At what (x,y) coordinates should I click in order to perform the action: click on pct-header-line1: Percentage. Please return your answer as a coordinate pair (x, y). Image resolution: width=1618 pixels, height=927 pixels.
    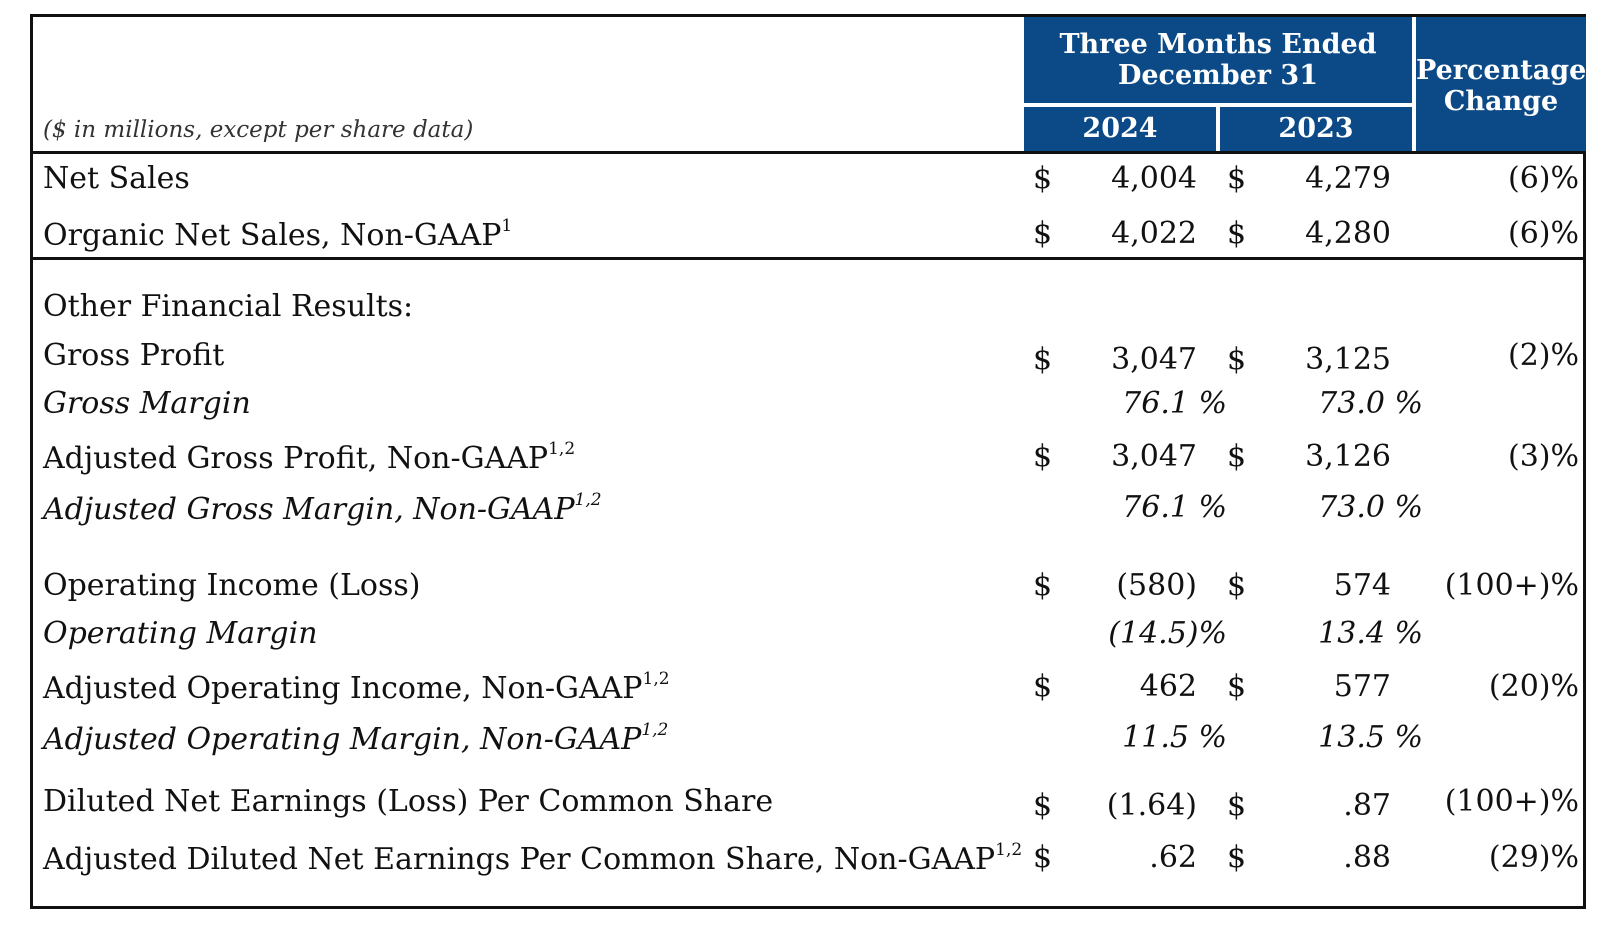
    Looking at the image, I should click on (1501, 70).